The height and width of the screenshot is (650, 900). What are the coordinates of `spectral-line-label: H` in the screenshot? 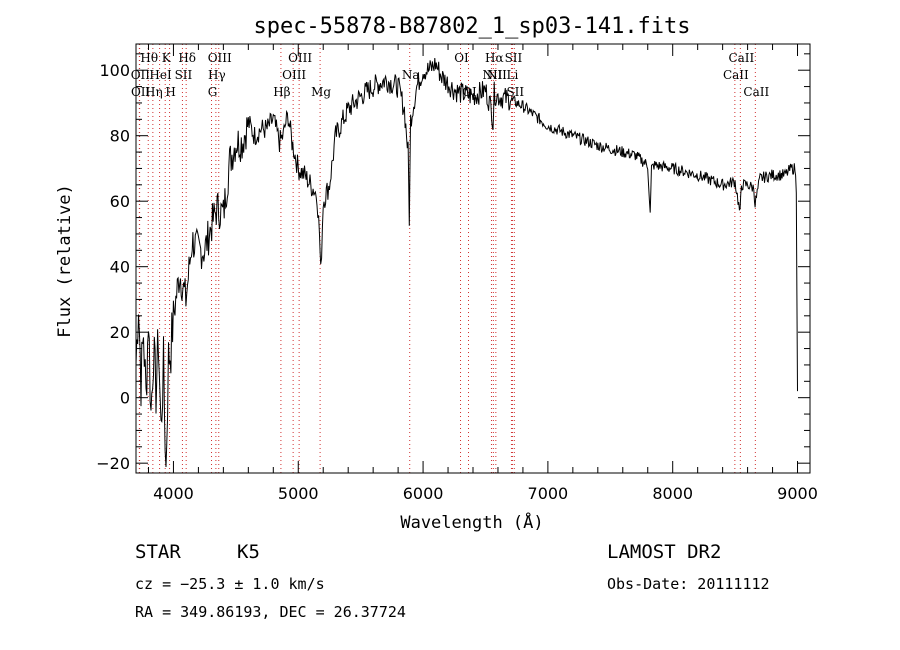 It's located at (170, 92).